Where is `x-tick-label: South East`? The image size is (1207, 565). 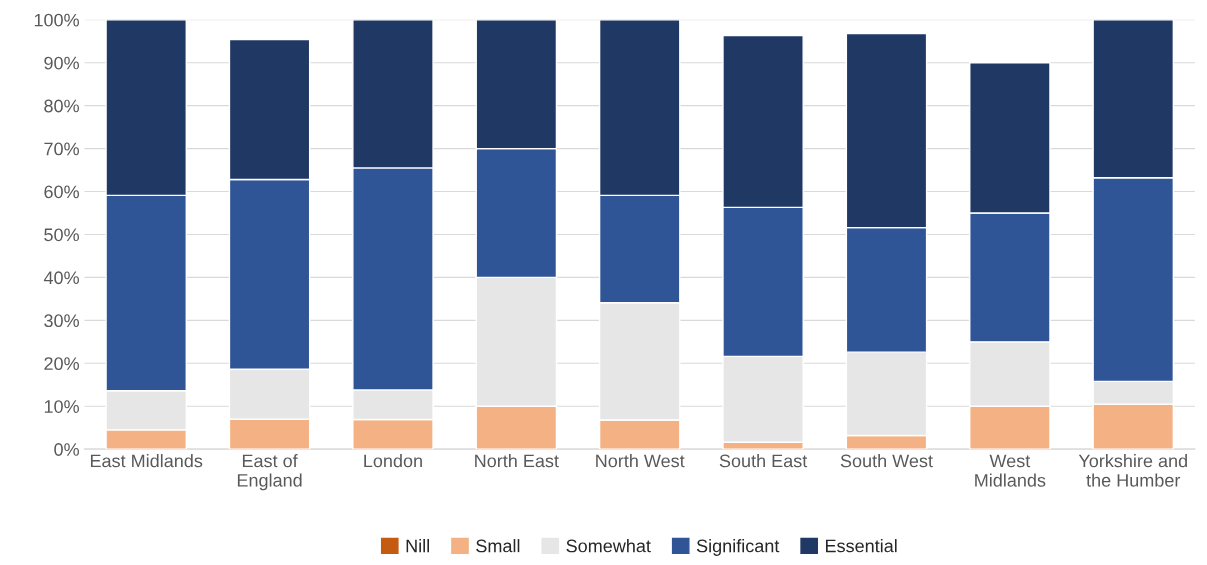 x-tick-label: South East is located at coordinates (763, 461).